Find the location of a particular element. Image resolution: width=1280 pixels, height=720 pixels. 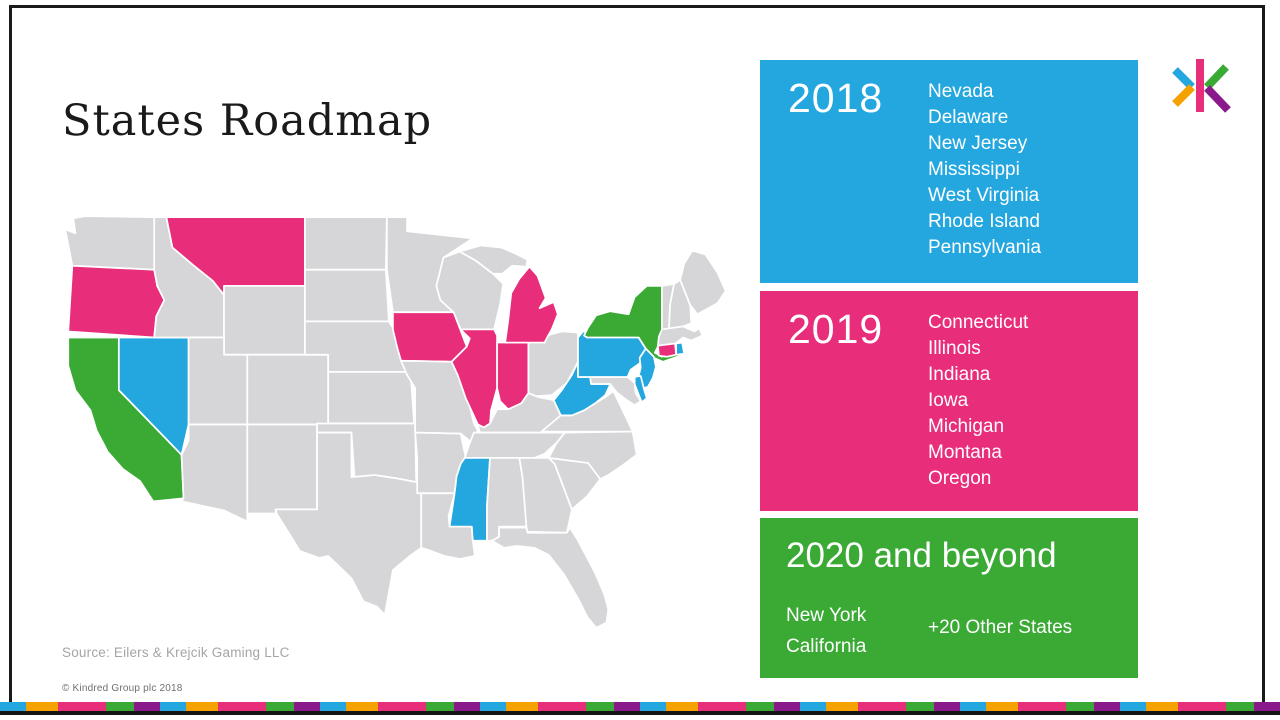

state-list-item: New Jersey is located at coordinates (978, 143).